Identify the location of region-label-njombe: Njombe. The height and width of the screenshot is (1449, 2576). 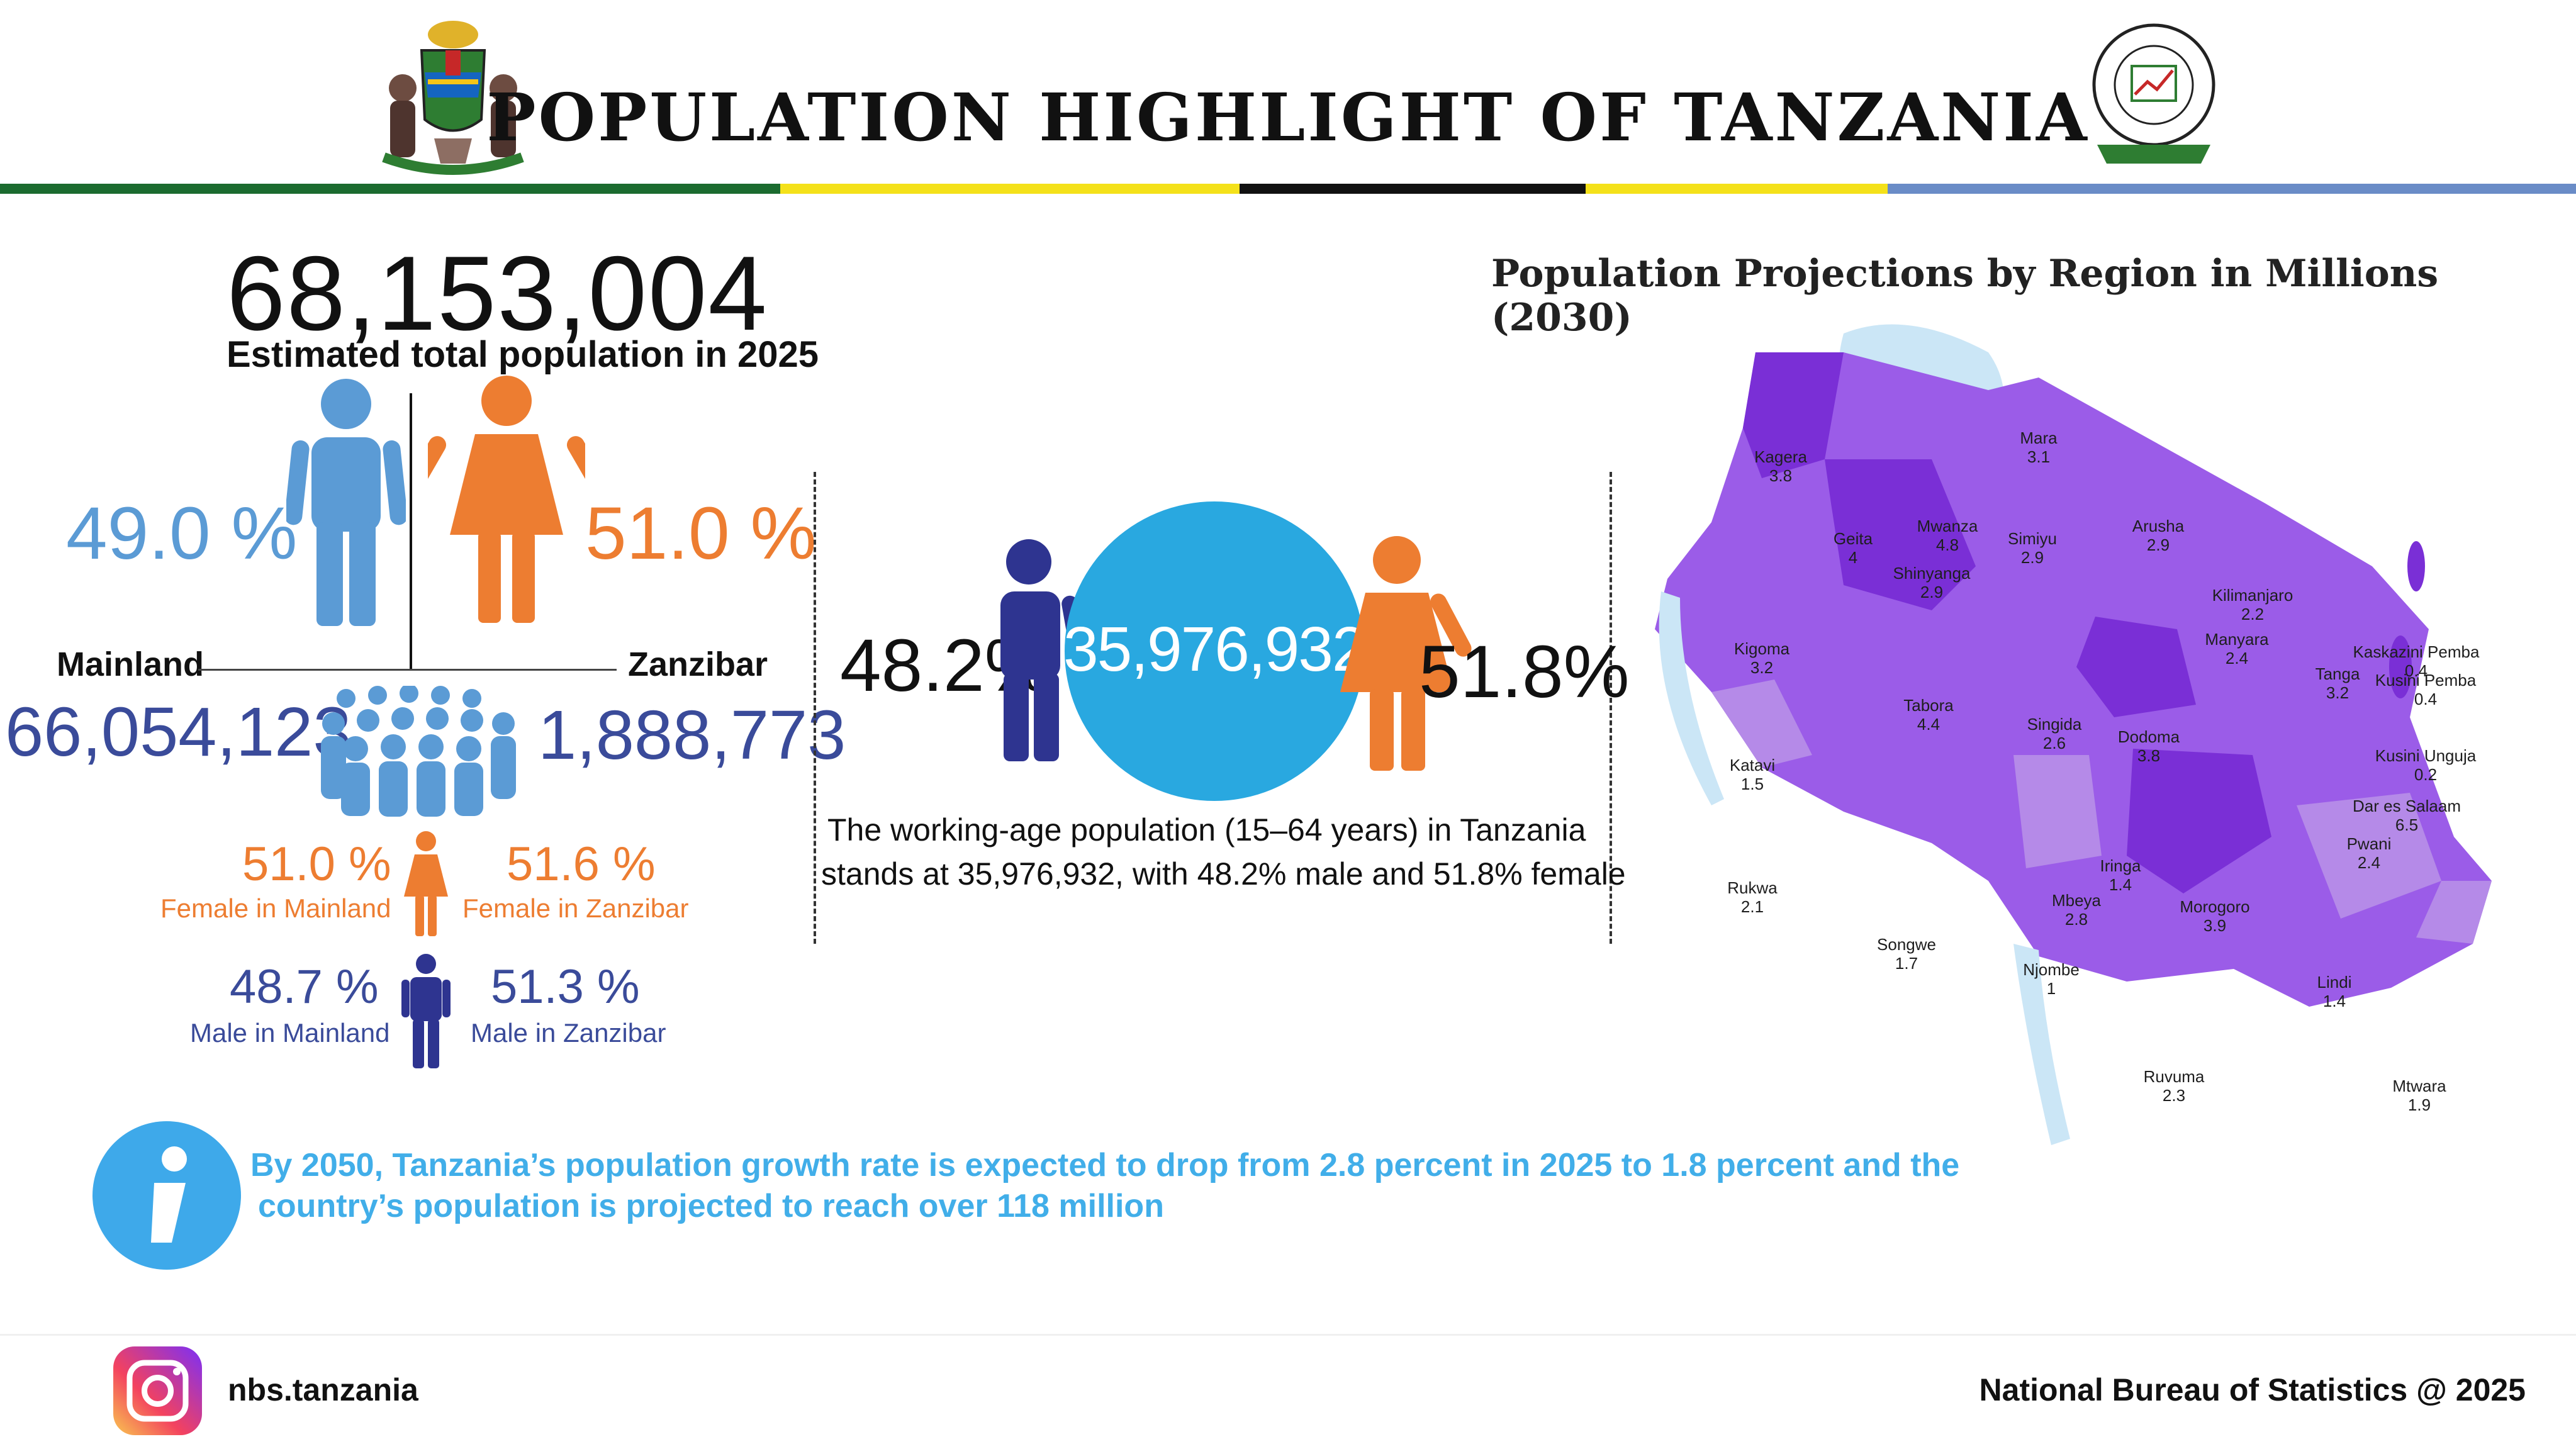
(2051, 969).